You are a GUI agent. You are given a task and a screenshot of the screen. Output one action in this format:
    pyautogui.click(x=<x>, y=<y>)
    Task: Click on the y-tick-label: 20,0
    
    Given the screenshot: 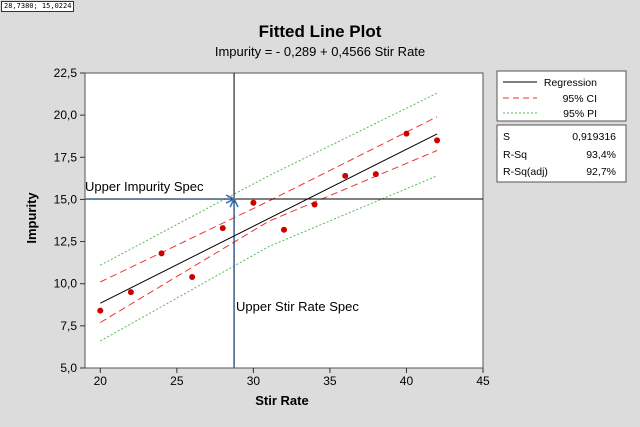 What is the action you would take?
    pyautogui.click(x=66, y=115)
    